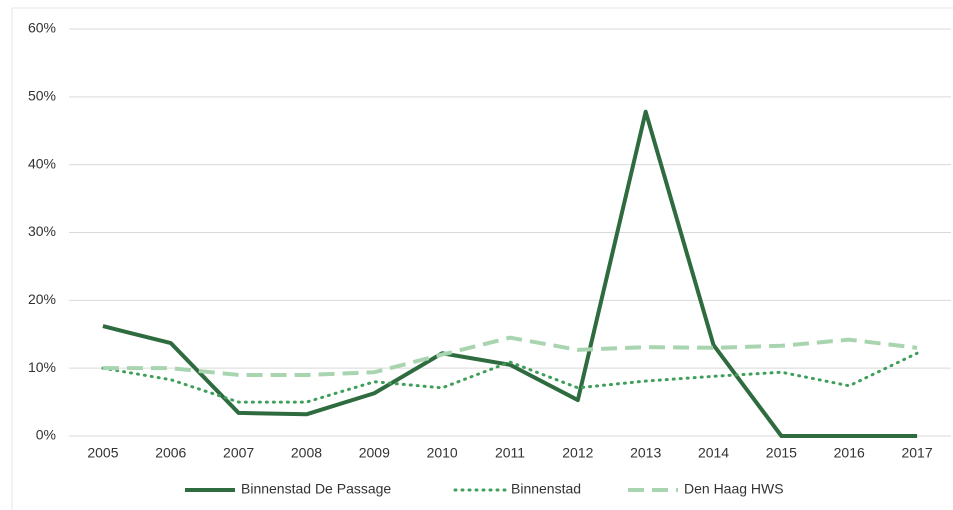 The width and height of the screenshot is (953, 510). What do you see at coordinates (170, 453) in the screenshot?
I see `x-tick-label: 2006` at bounding box center [170, 453].